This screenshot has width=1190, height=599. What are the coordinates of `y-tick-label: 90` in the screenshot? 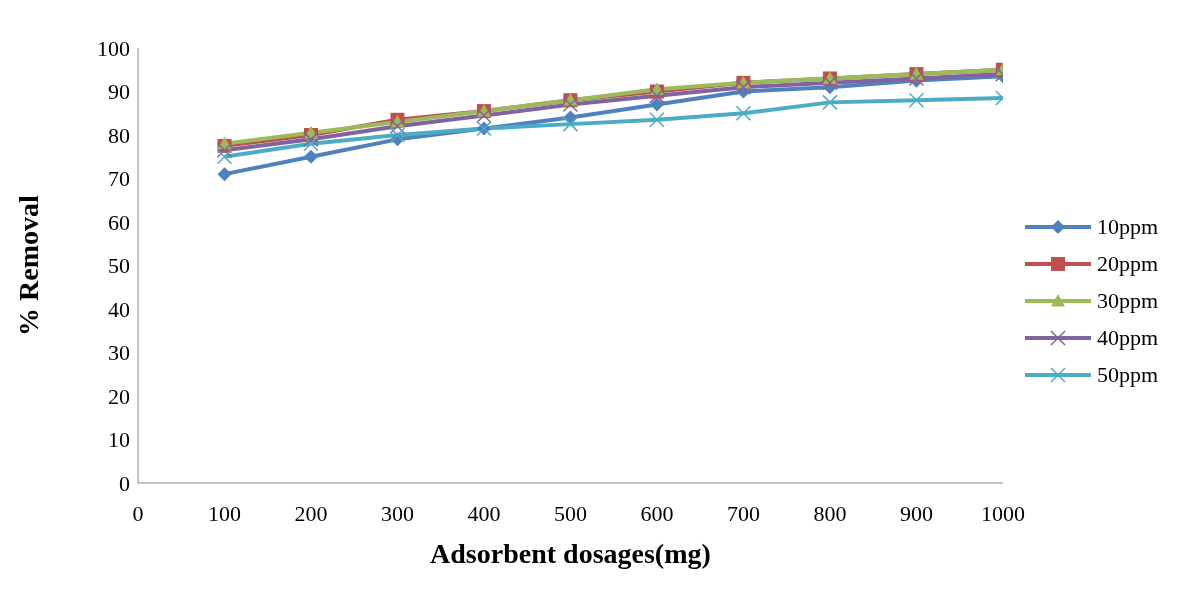 It's located at (119, 92).